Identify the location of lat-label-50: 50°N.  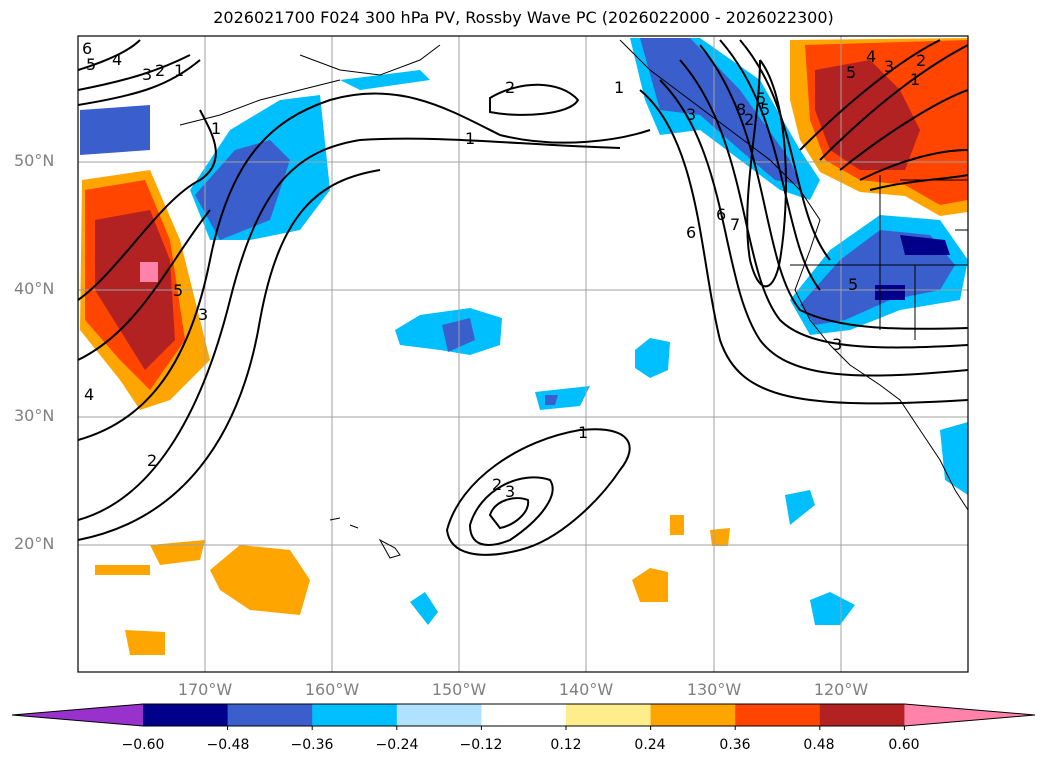
(34, 160).